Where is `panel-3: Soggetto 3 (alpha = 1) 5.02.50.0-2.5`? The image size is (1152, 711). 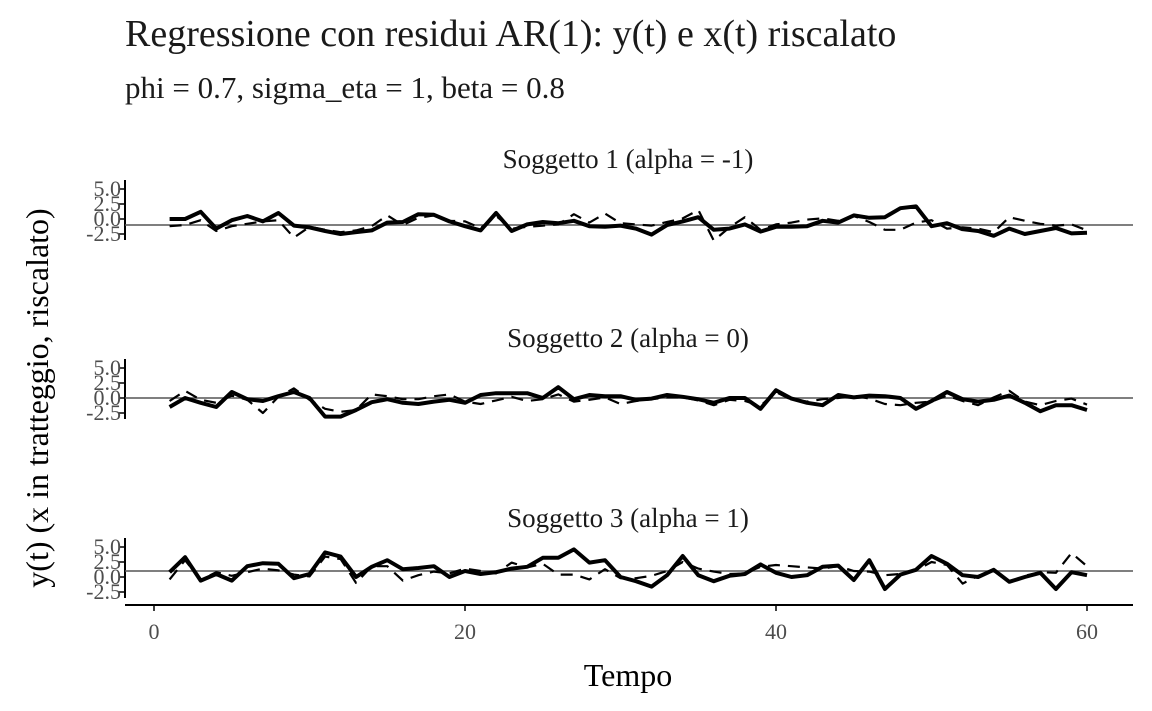 panel-3: Soggetto 3 (alpha = 1) 5.02.50.0-2.5 is located at coordinates (609, 553).